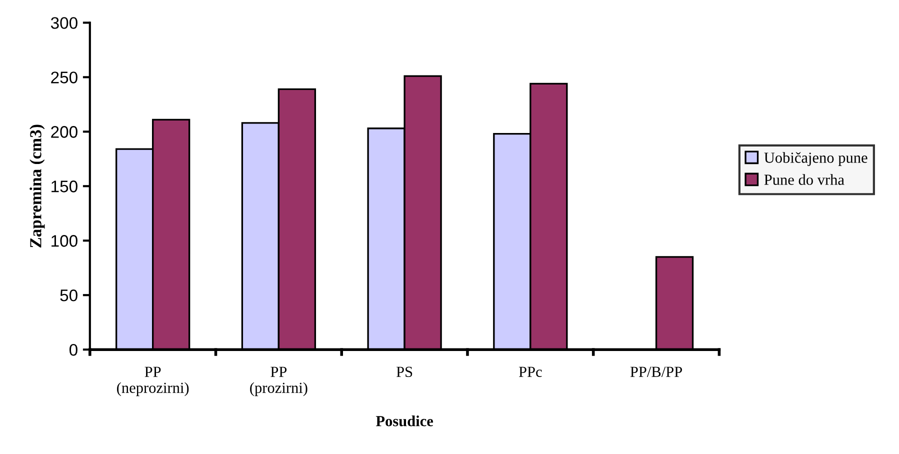  What do you see at coordinates (65, 186) in the screenshot?
I see `y-tick-label: 150` at bounding box center [65, 186].